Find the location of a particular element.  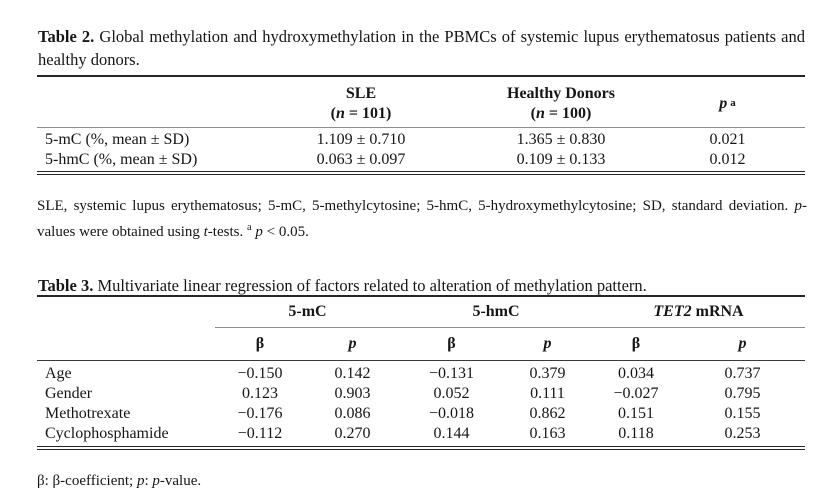

table3-group-empty is located at coordinates (126, 314).